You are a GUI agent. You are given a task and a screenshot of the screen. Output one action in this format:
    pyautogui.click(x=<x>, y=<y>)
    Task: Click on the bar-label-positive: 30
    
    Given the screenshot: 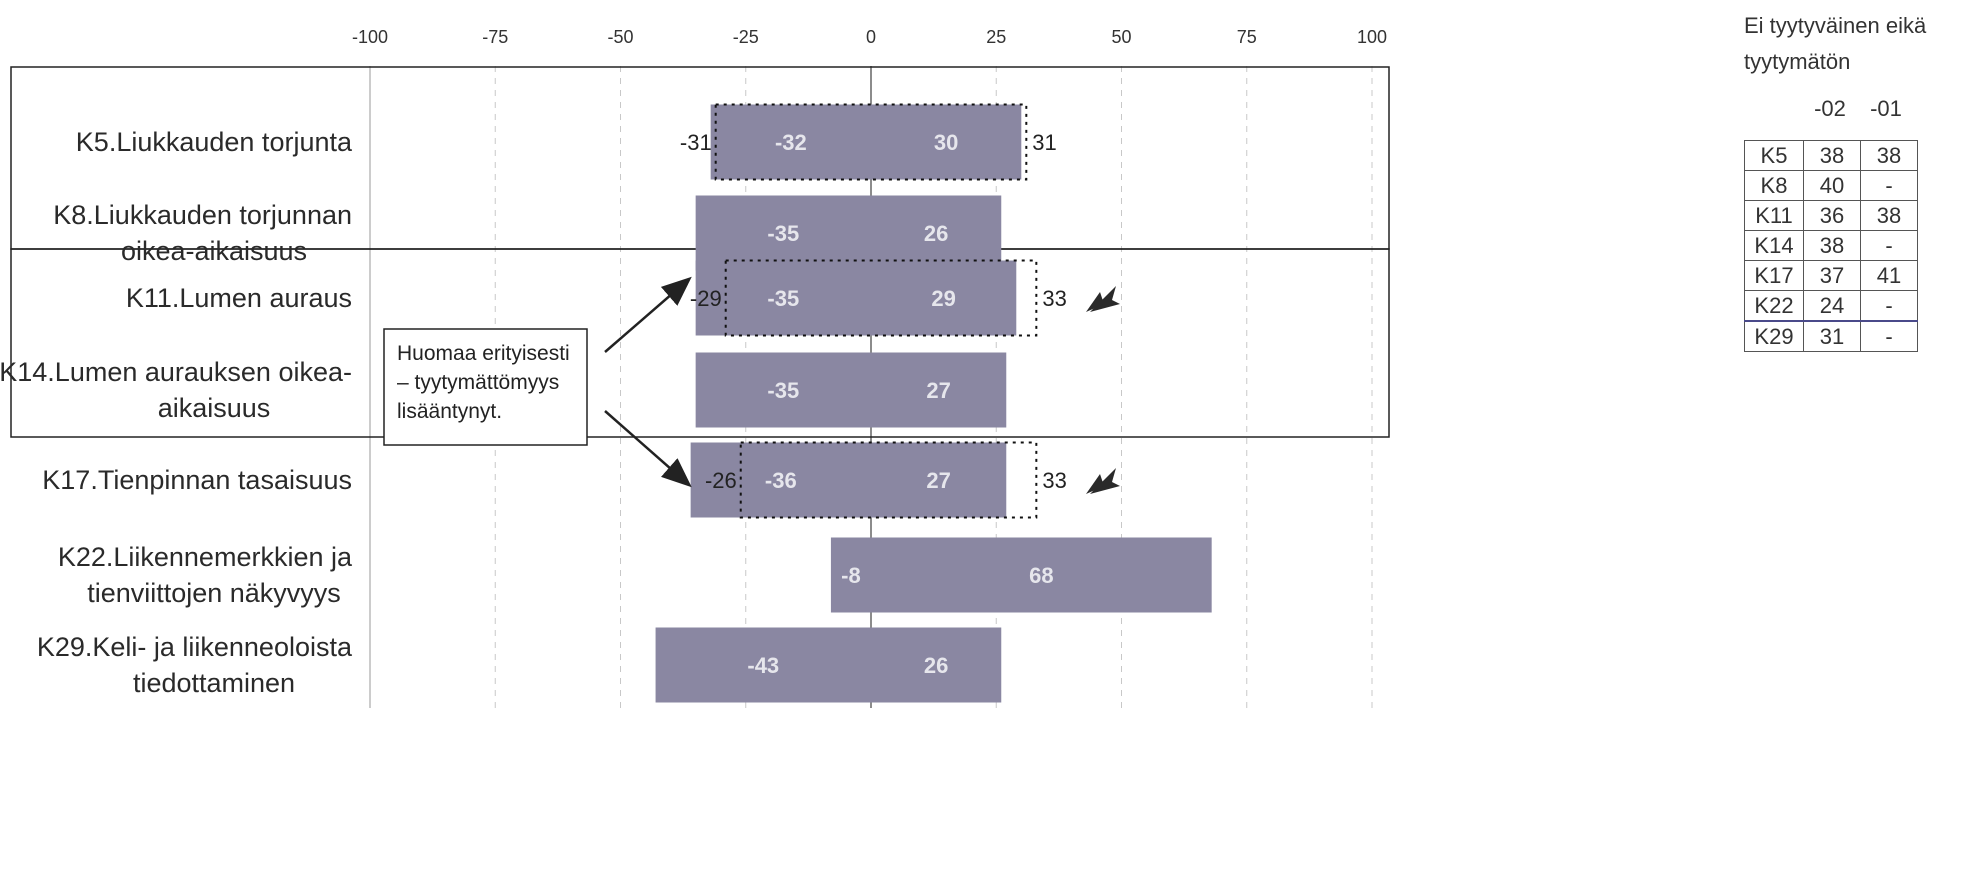 What is the action you would take?
    pyautogui.click(x=946, y=142)
    